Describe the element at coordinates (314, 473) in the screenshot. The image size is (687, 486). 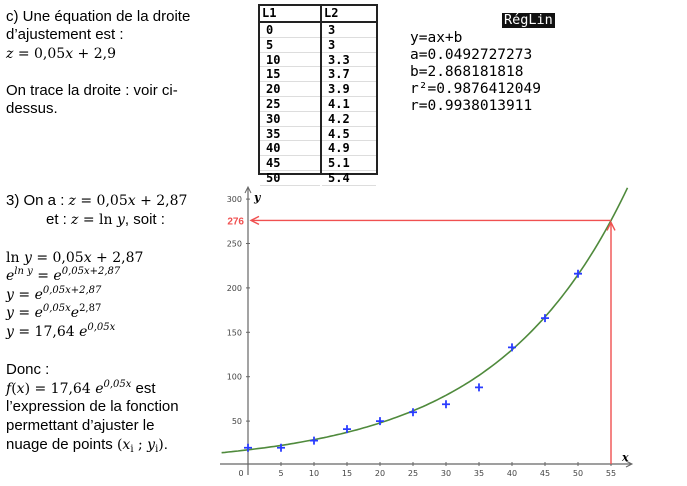
I see `x-tick-label: 10` at that location.